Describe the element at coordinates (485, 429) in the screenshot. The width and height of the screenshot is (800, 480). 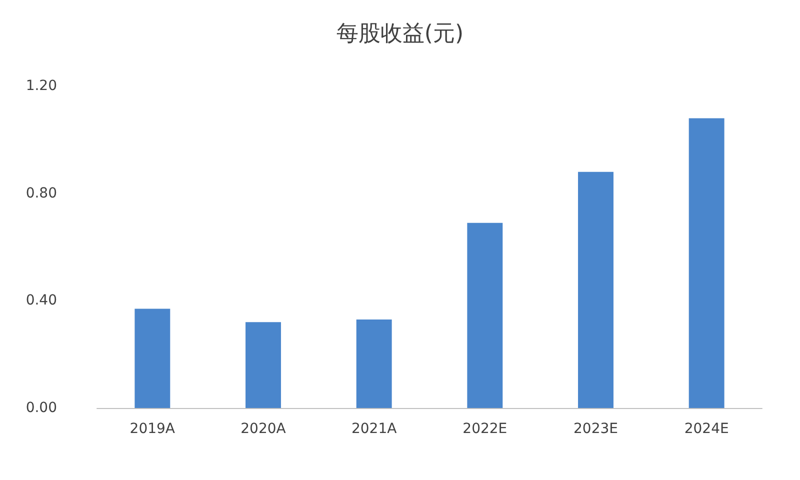
I see `x-tick-label: 2022E` at that location.